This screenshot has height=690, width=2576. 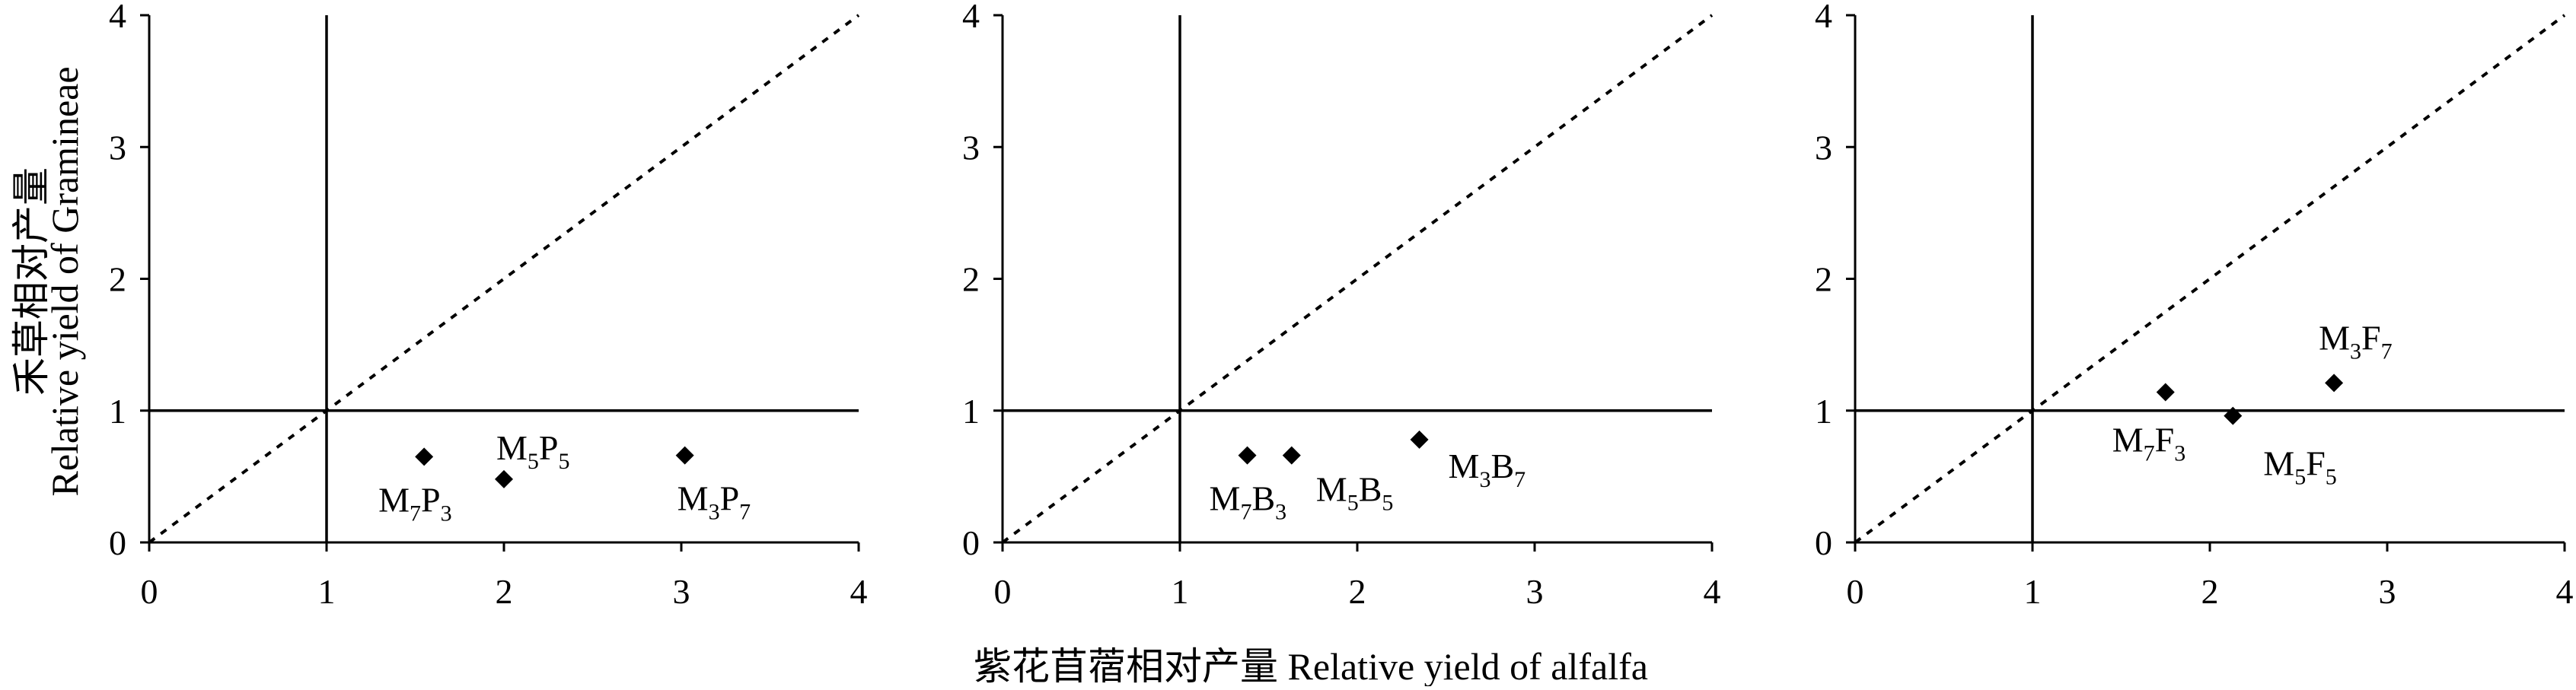 I want to click on y-axis-title-en: Relative yield of Gramineae, so click(x=64, y=281).